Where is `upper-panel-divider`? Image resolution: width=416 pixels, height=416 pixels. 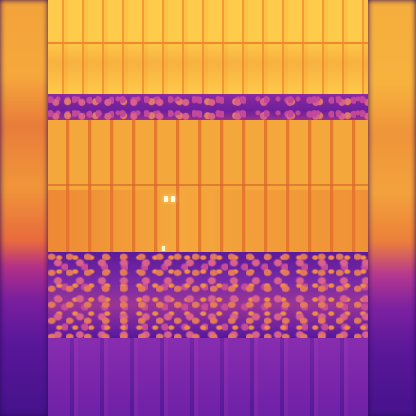 upper-panel-divider is located at coordinates (208, 22).